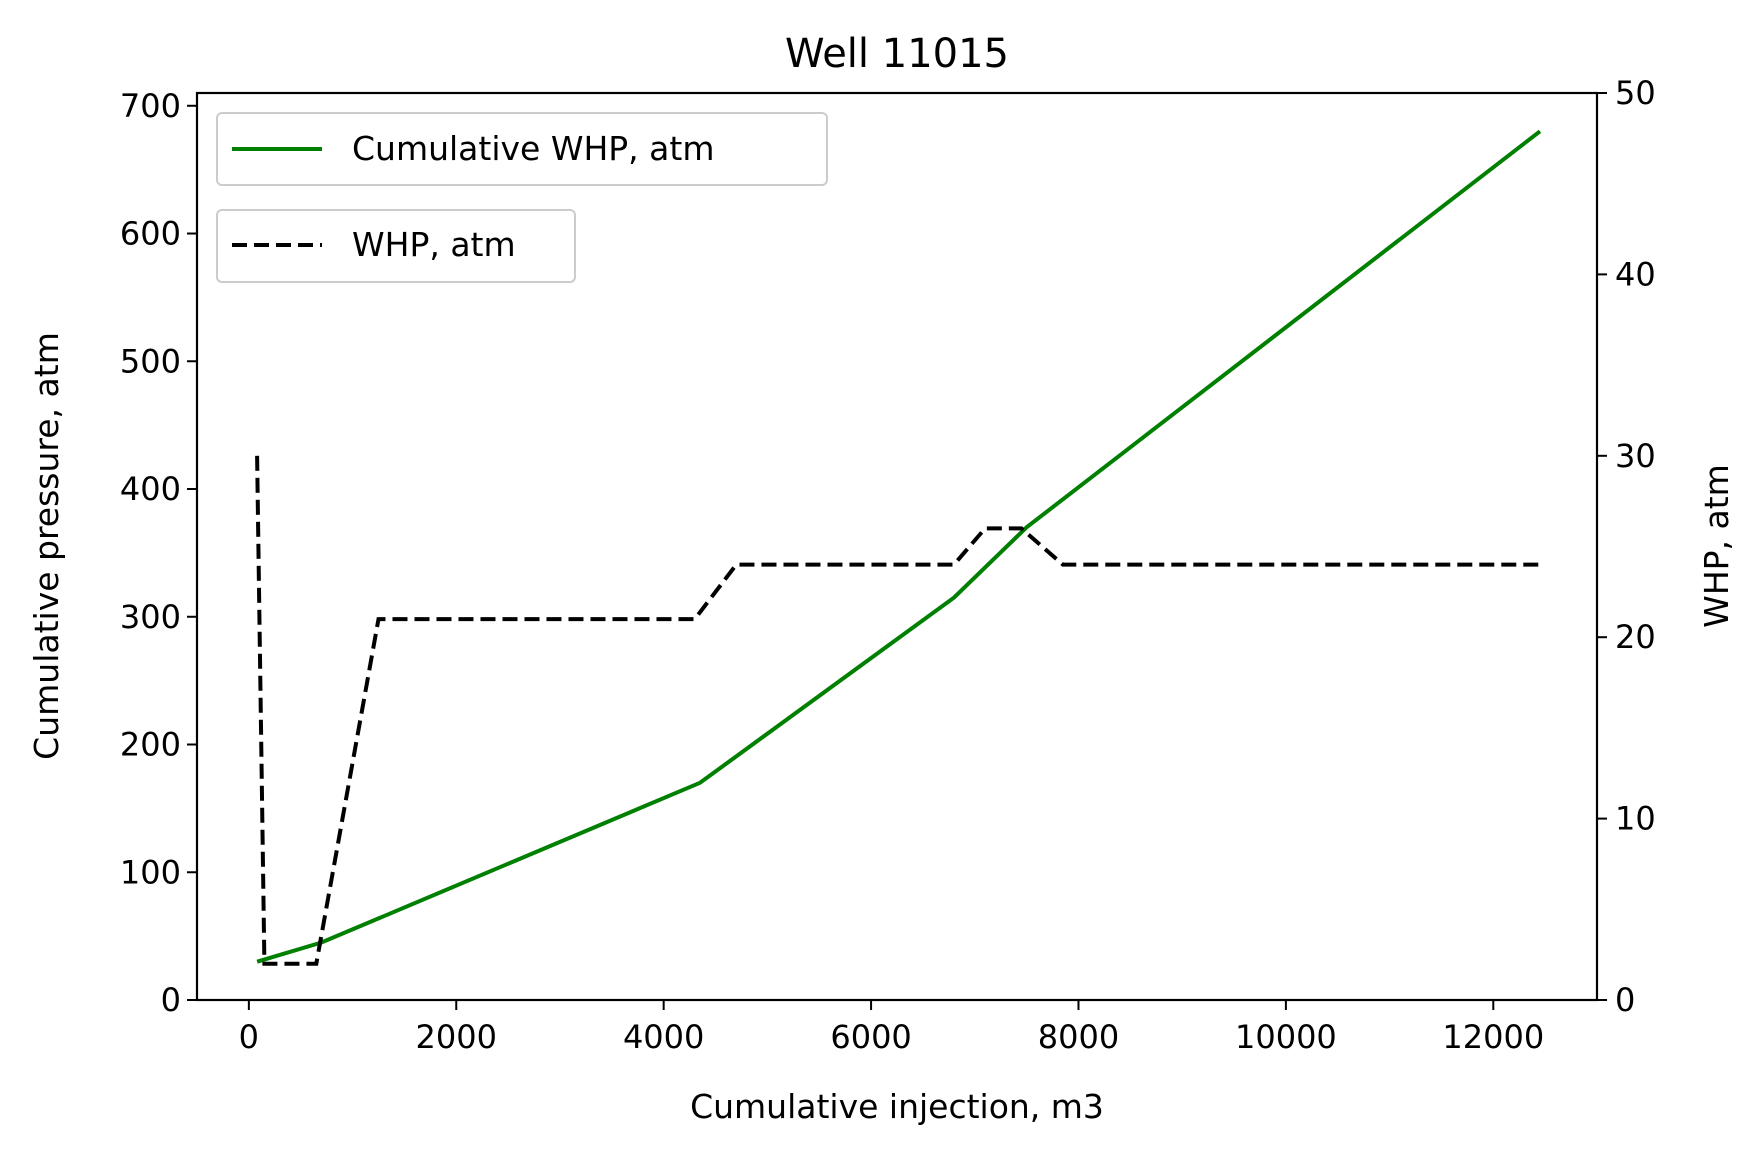  I want to click on x-tick-label: 6000, so click(870, 1037).